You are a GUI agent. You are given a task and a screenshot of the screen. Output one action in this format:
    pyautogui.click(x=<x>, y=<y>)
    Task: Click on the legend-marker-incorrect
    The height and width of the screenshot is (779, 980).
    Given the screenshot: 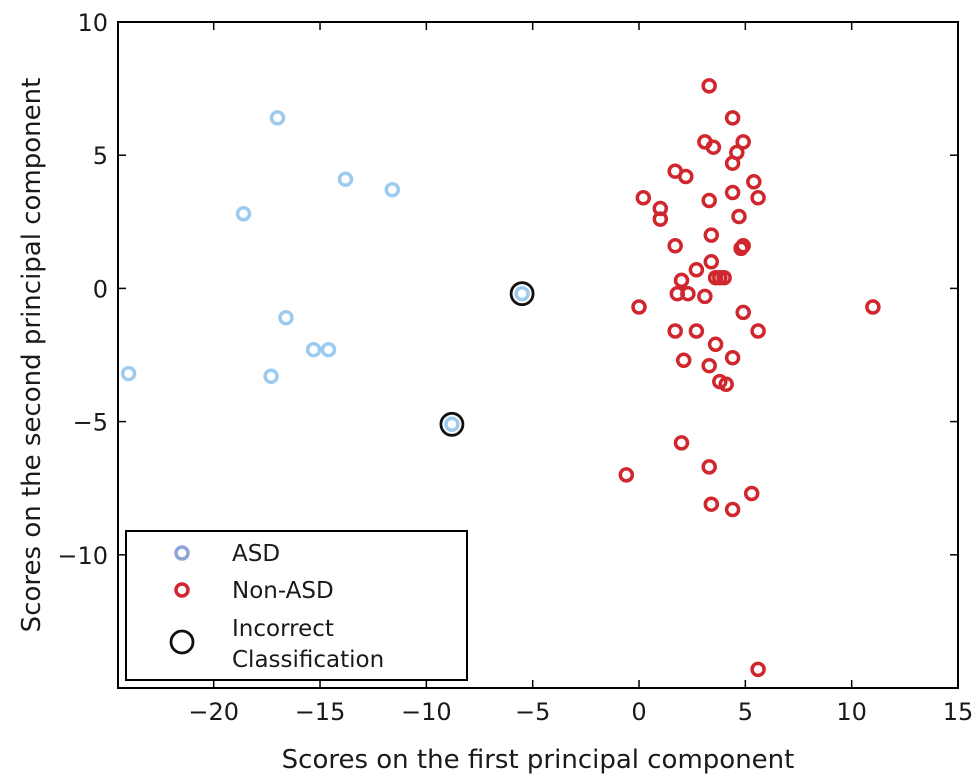 What is the action you would take?
    pyautogui.click(x=182, y=642)
    